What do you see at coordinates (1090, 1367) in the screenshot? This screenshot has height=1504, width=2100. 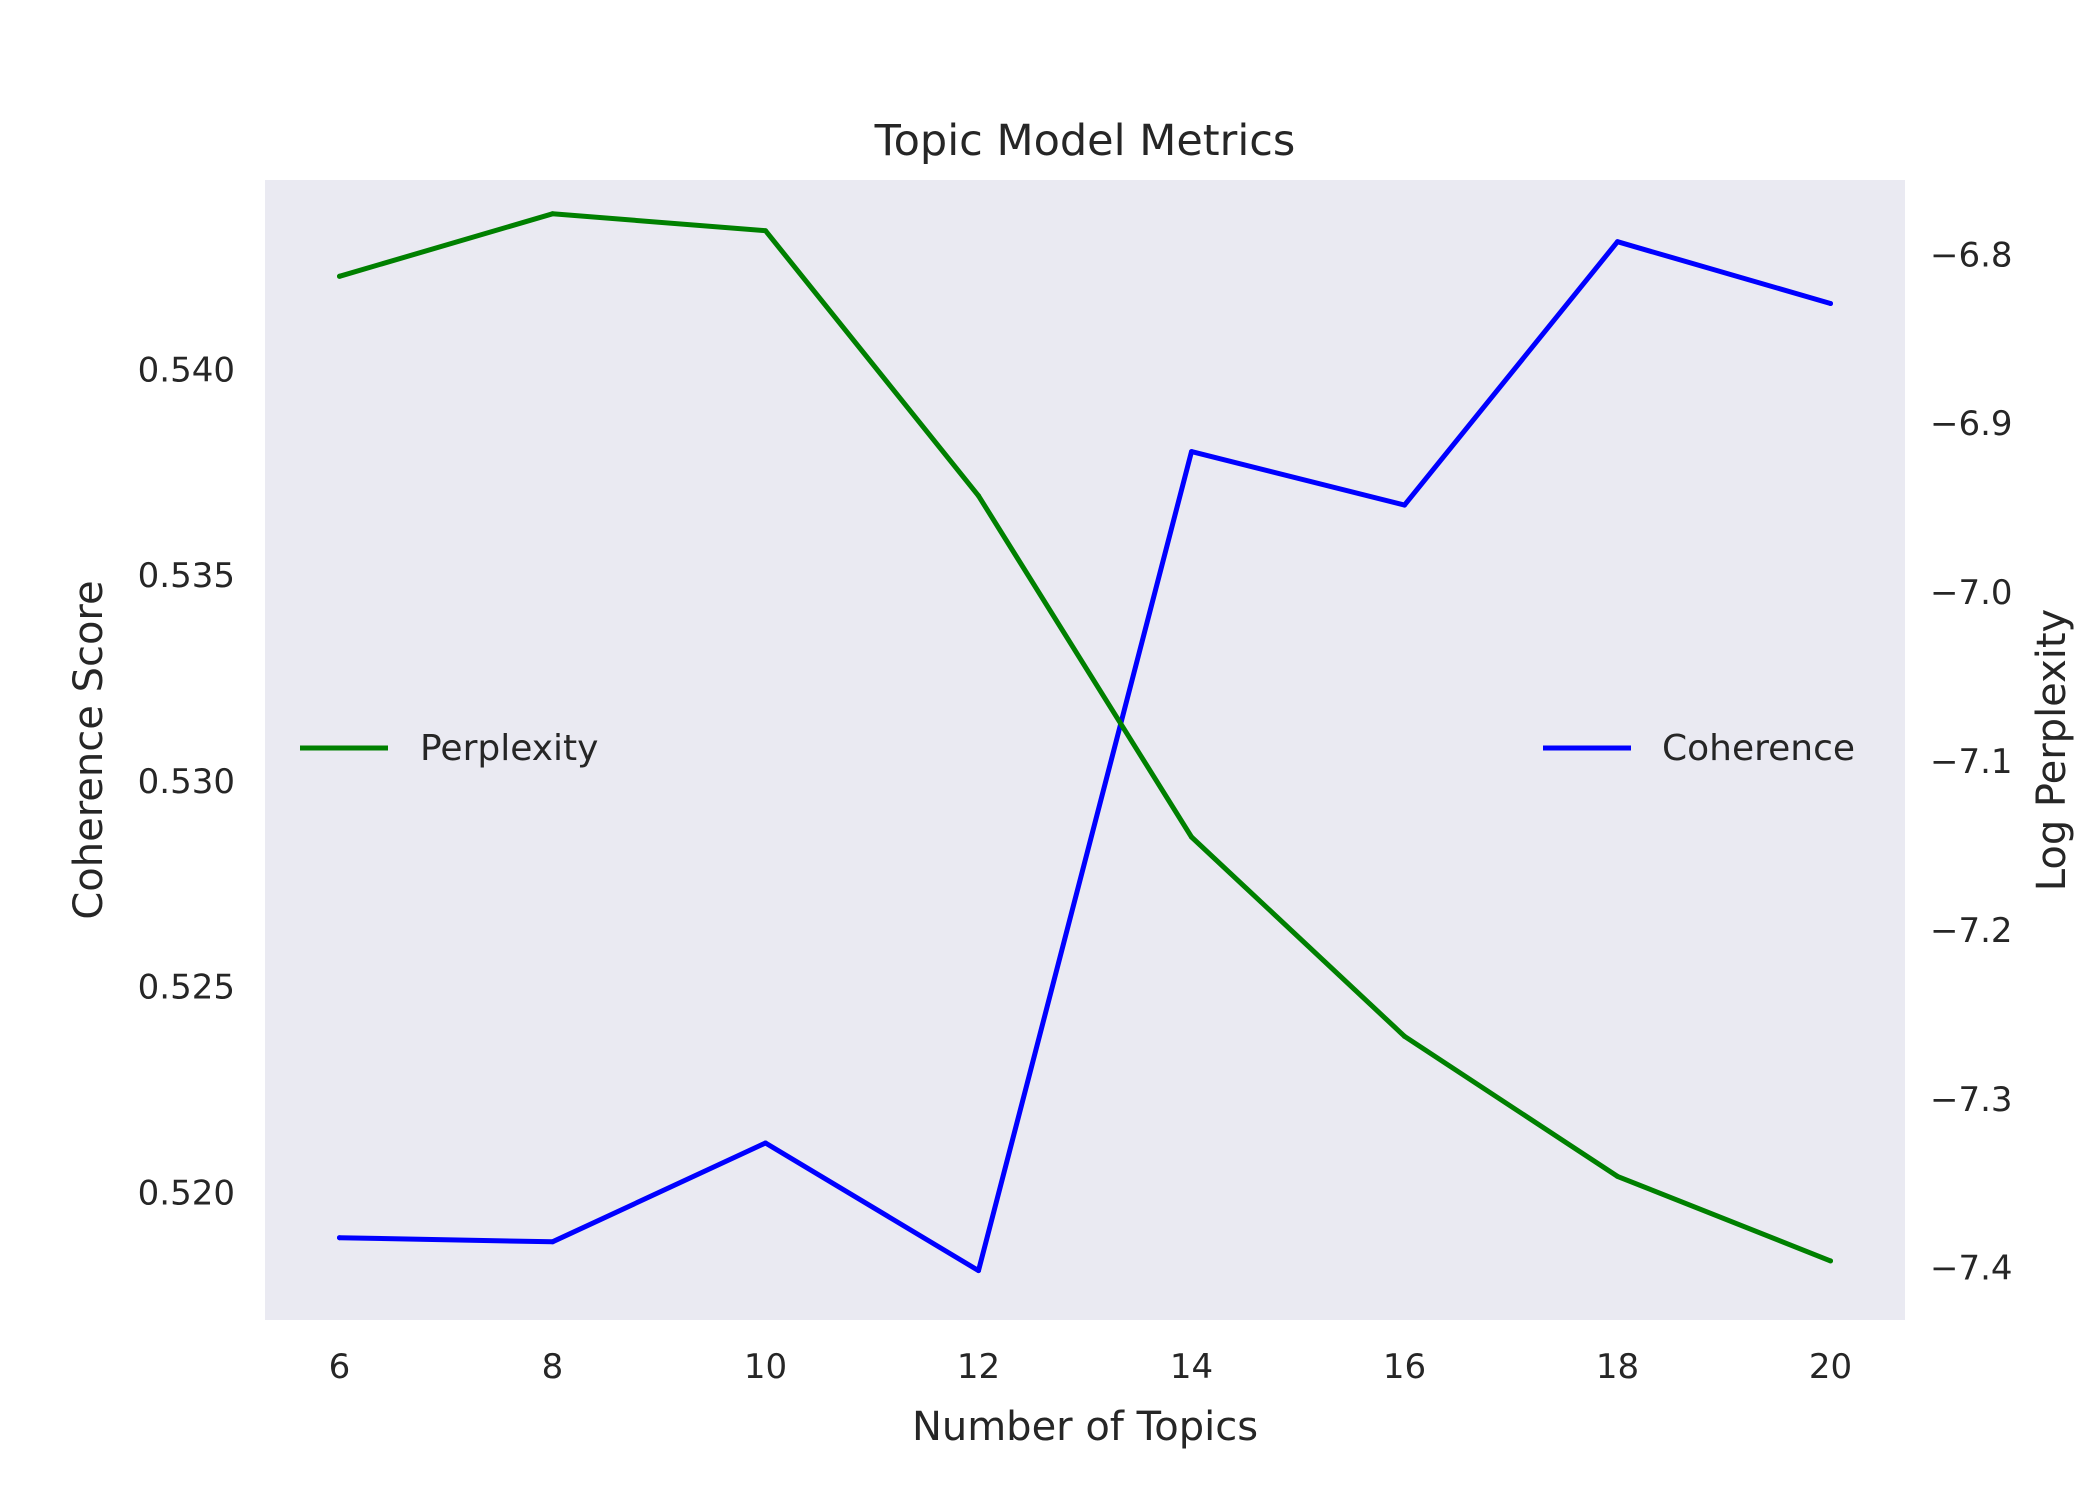 I see `x-axis-ticks: 6 8 10 12 14 16 18 20` at bounding box center [1090, 1367].